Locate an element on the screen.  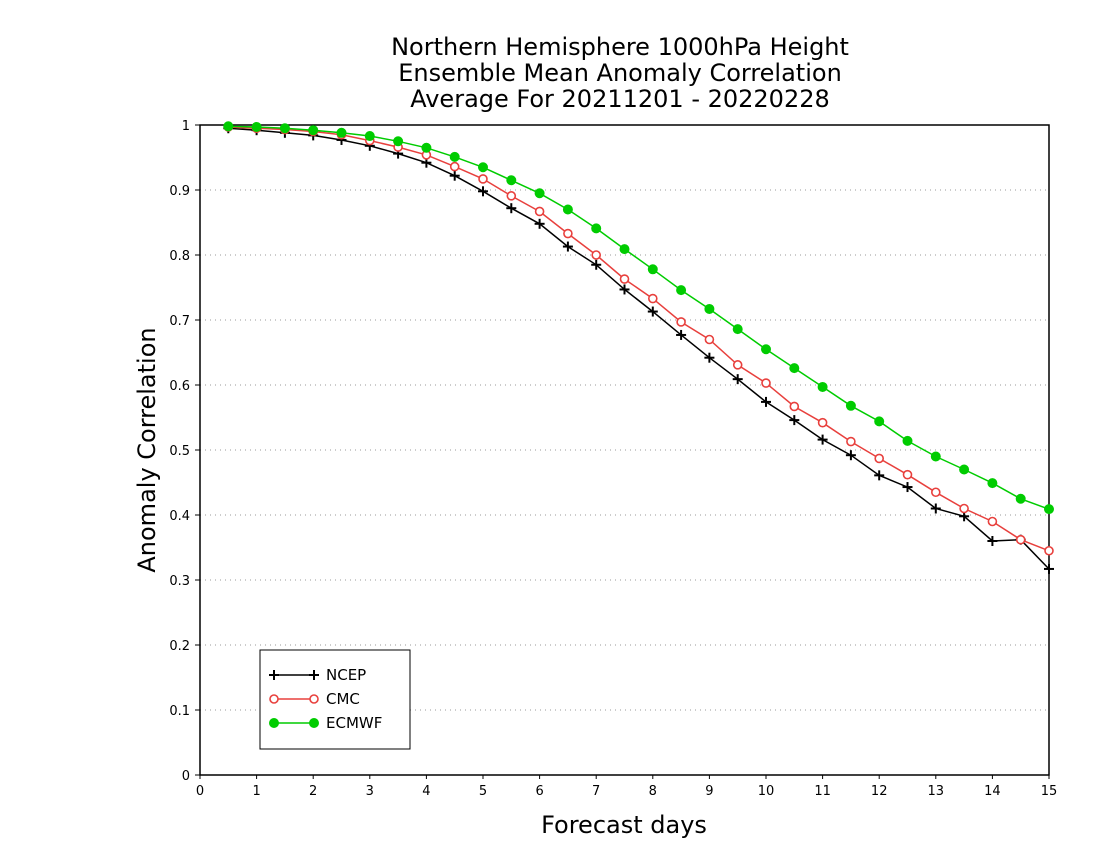
x-tick-label: 0 is located at coordinates (200, 791).